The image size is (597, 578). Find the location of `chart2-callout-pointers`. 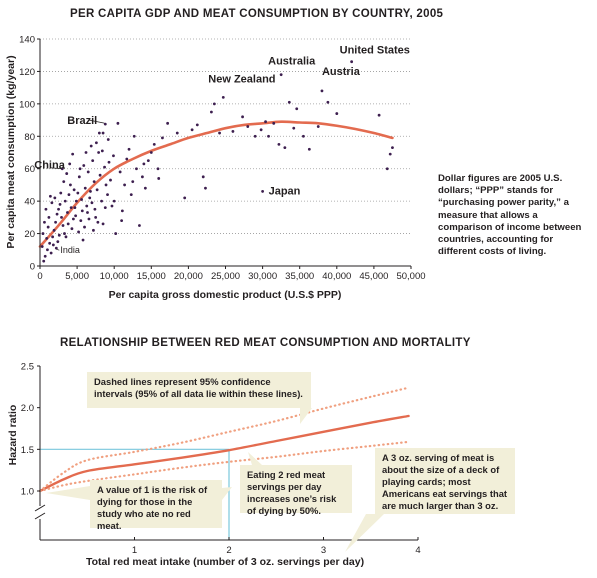

chart2-callout-pointers is located at coordinates (215, 480).